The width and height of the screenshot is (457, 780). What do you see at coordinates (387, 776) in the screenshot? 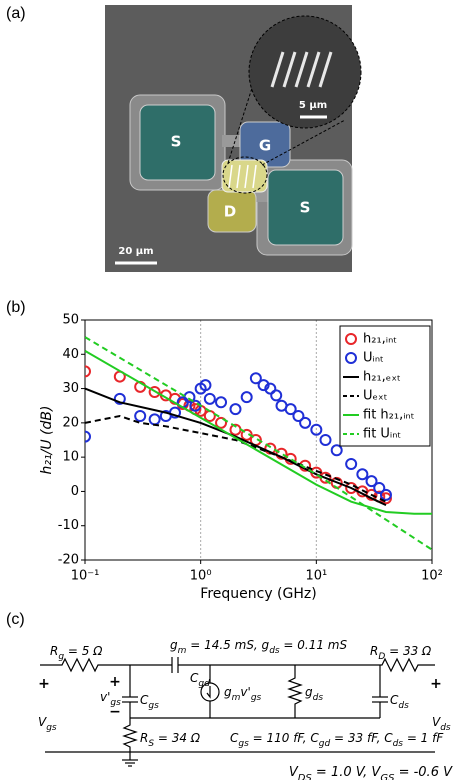
I see `bias-label-part: GS` at bounding box center [387, 776].